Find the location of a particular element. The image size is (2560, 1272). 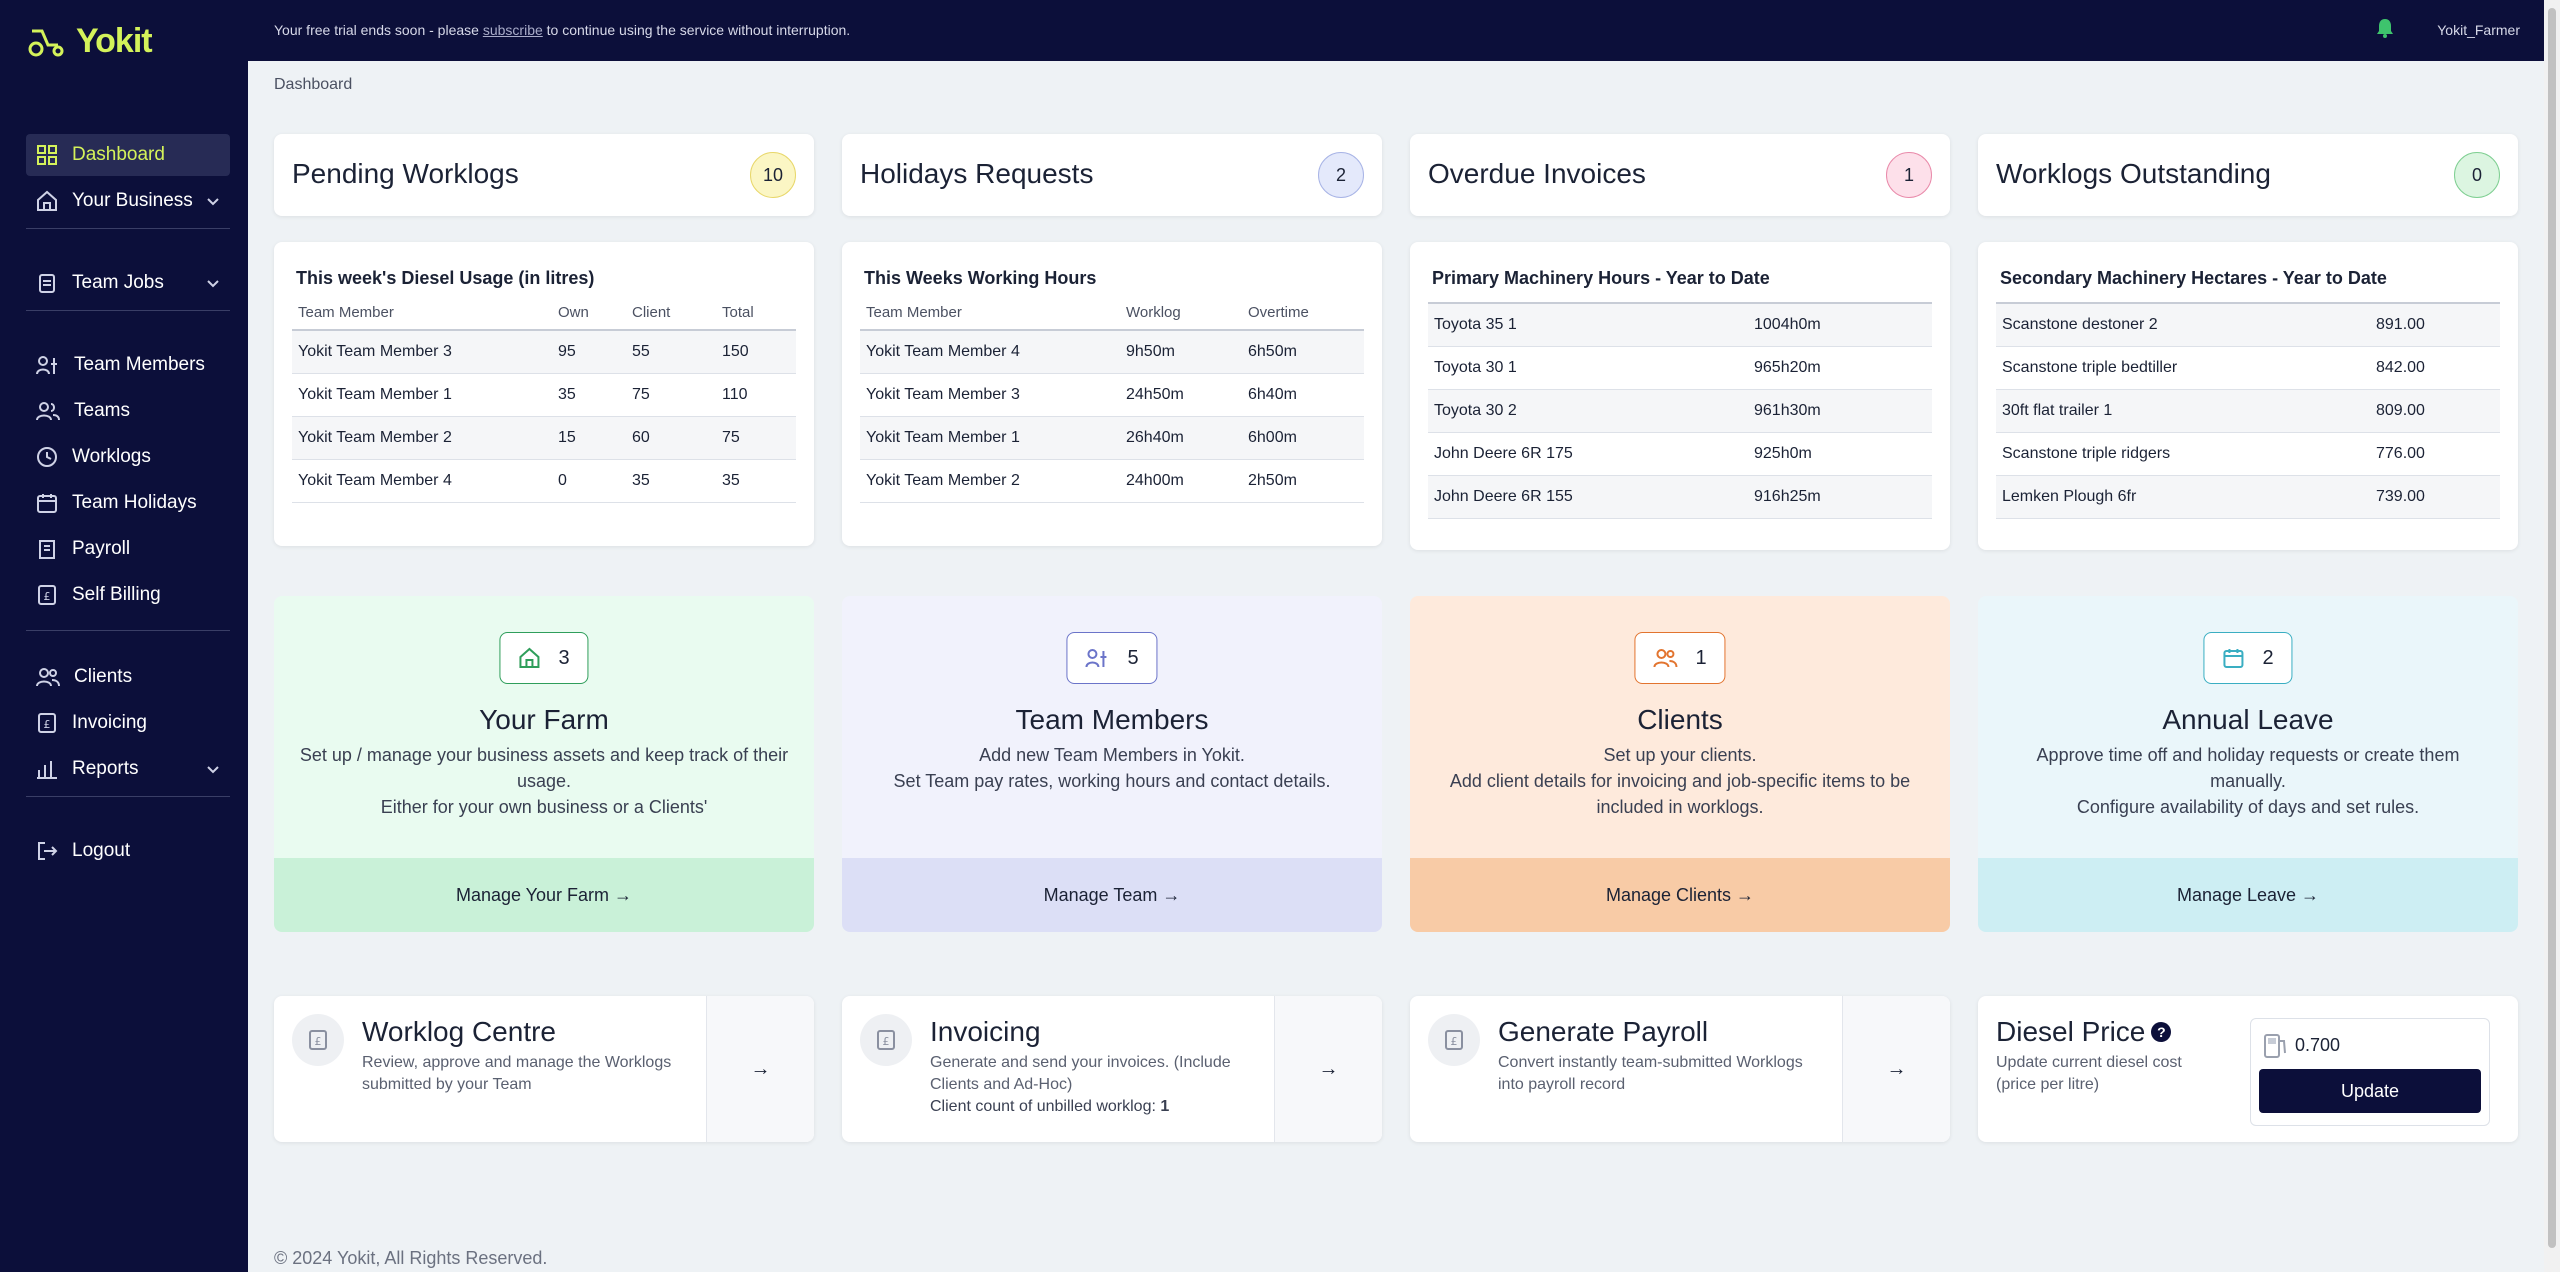

sidebar-item-invoicing: £ Invoicing is located at coordinates (128, 723).